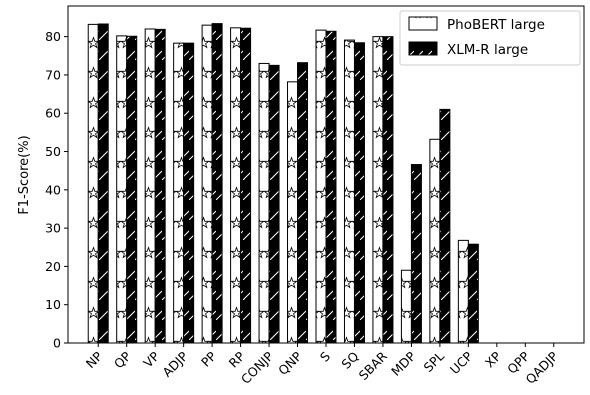 The width and height of the screenshot is (590, 395). Describe the element at coordinates (293, 212) in the screenshot. I see `bar-phobert-qnp` at that location.